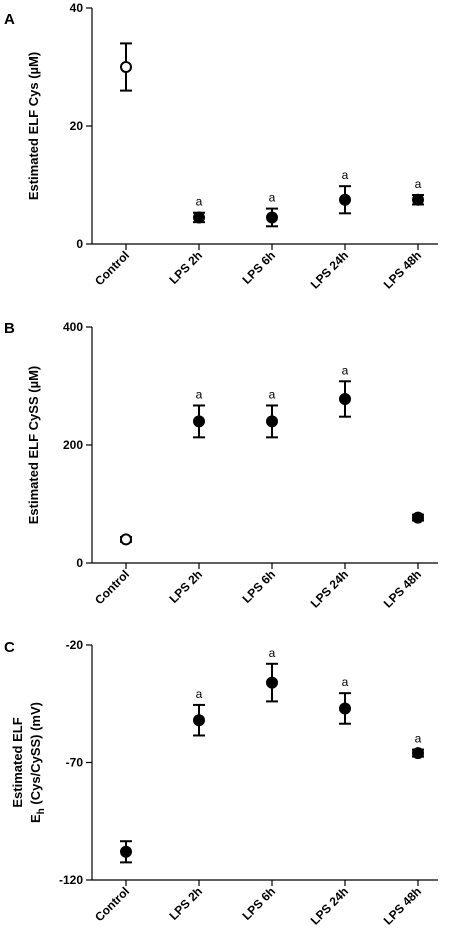 This screenshot has width=450, height=939. I want to click on y-tick-label: 200, so click(73, 445).